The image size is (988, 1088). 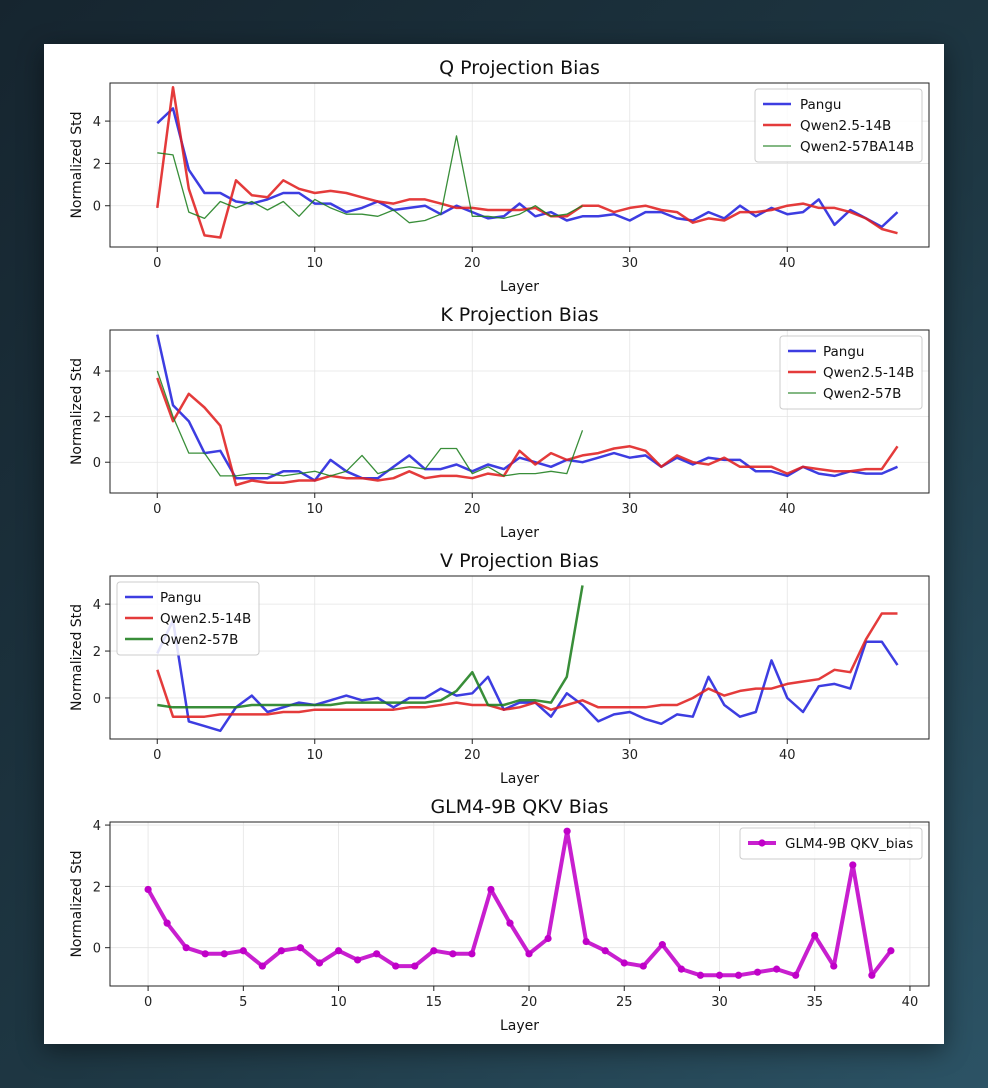 I want to click on legend: Pangu Qwen2.5-14B Qwen2-57BA14B, so click(x=838, y=125).